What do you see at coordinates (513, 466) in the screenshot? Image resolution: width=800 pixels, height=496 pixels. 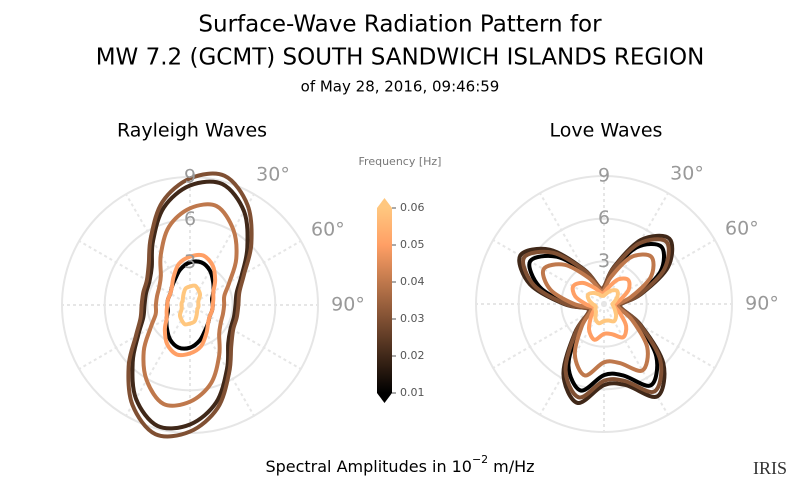 I see `x-label-unit: m/Hz` at bounding box center [513, 466].